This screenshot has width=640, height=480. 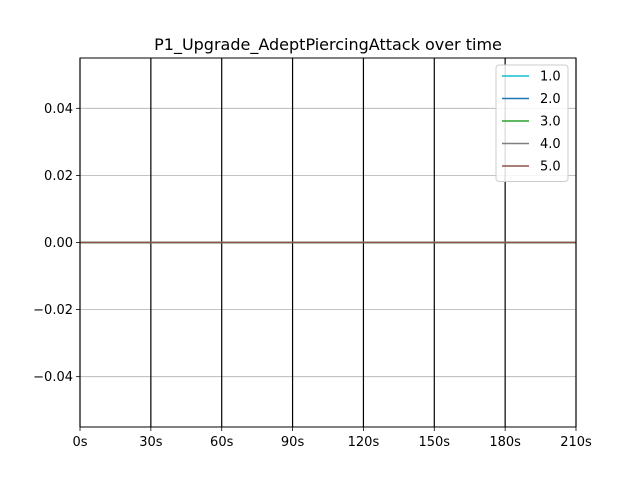 I want to click on y-tick-label: 0.04, so click(x=58, y=109).